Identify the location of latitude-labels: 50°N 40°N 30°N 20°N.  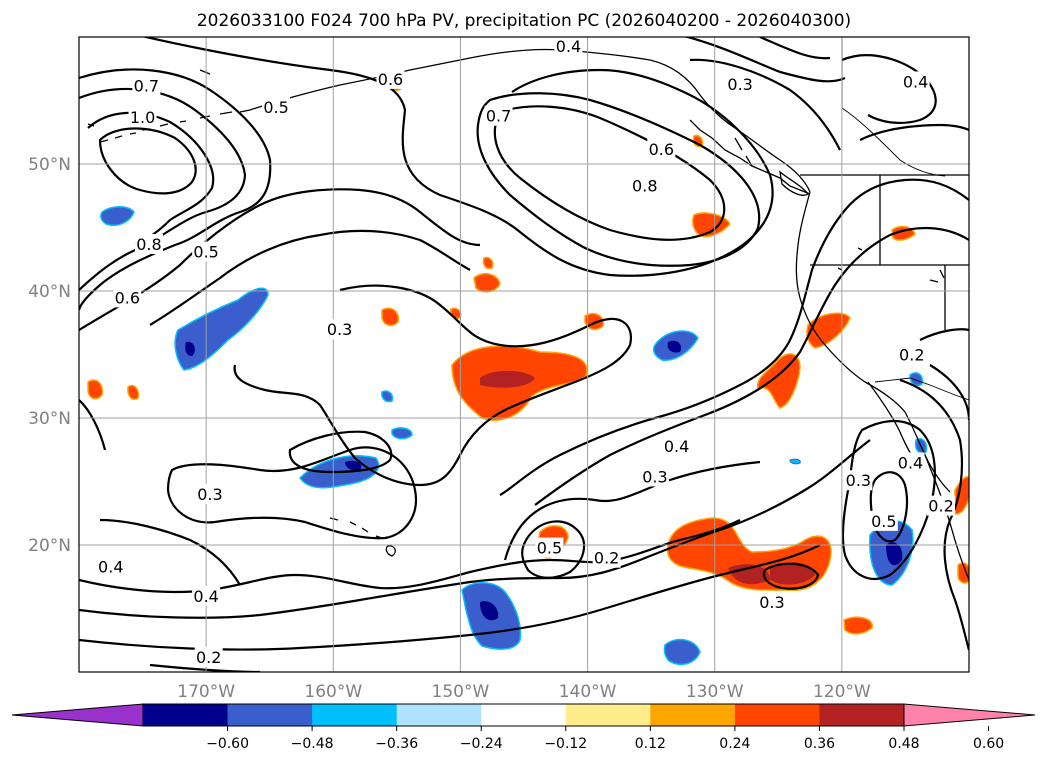
(49, 355).